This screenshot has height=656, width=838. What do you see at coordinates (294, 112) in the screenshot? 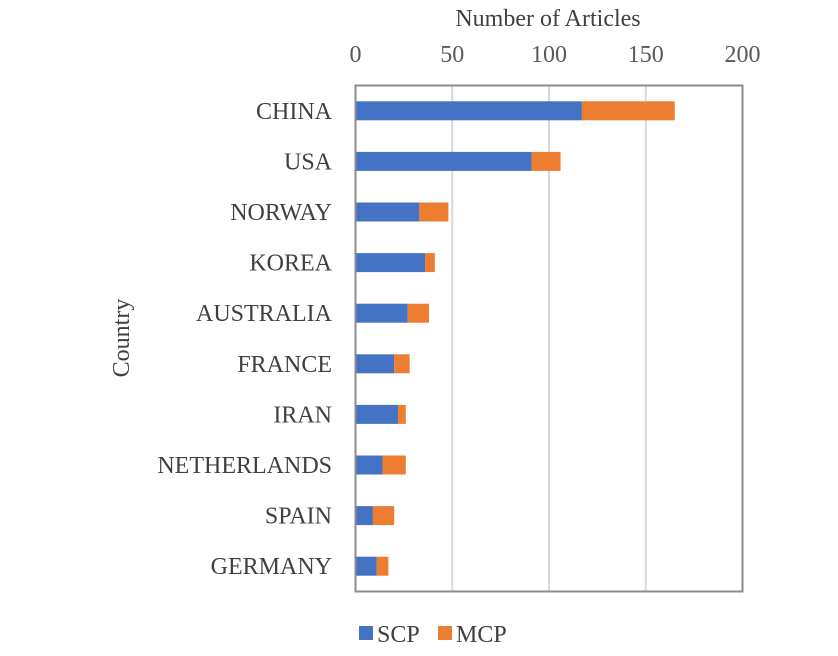
I see `category-label: CHINA` at bounding box center [294, 112].